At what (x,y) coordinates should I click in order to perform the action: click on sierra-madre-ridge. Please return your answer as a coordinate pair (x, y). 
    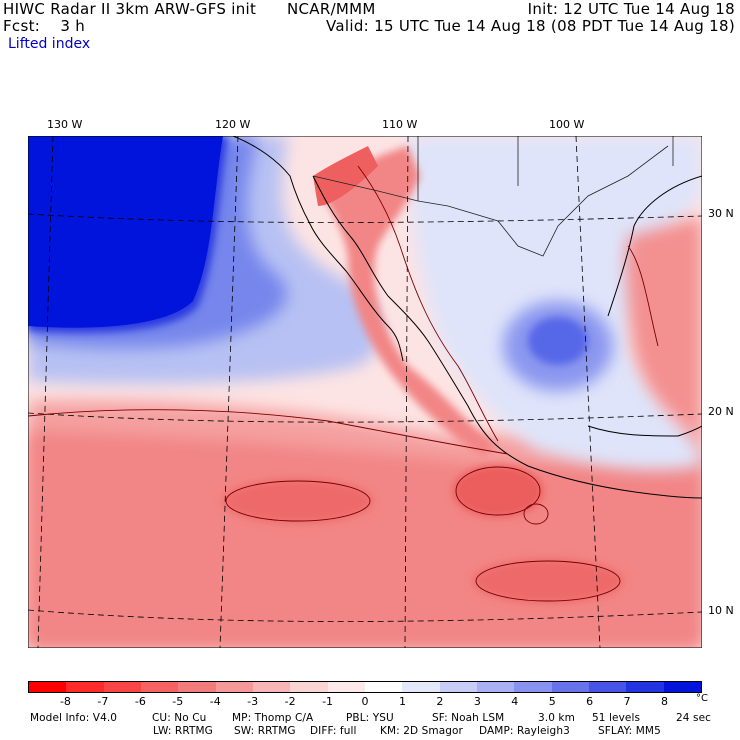
    Looking at the image, I should click on (408, 301).